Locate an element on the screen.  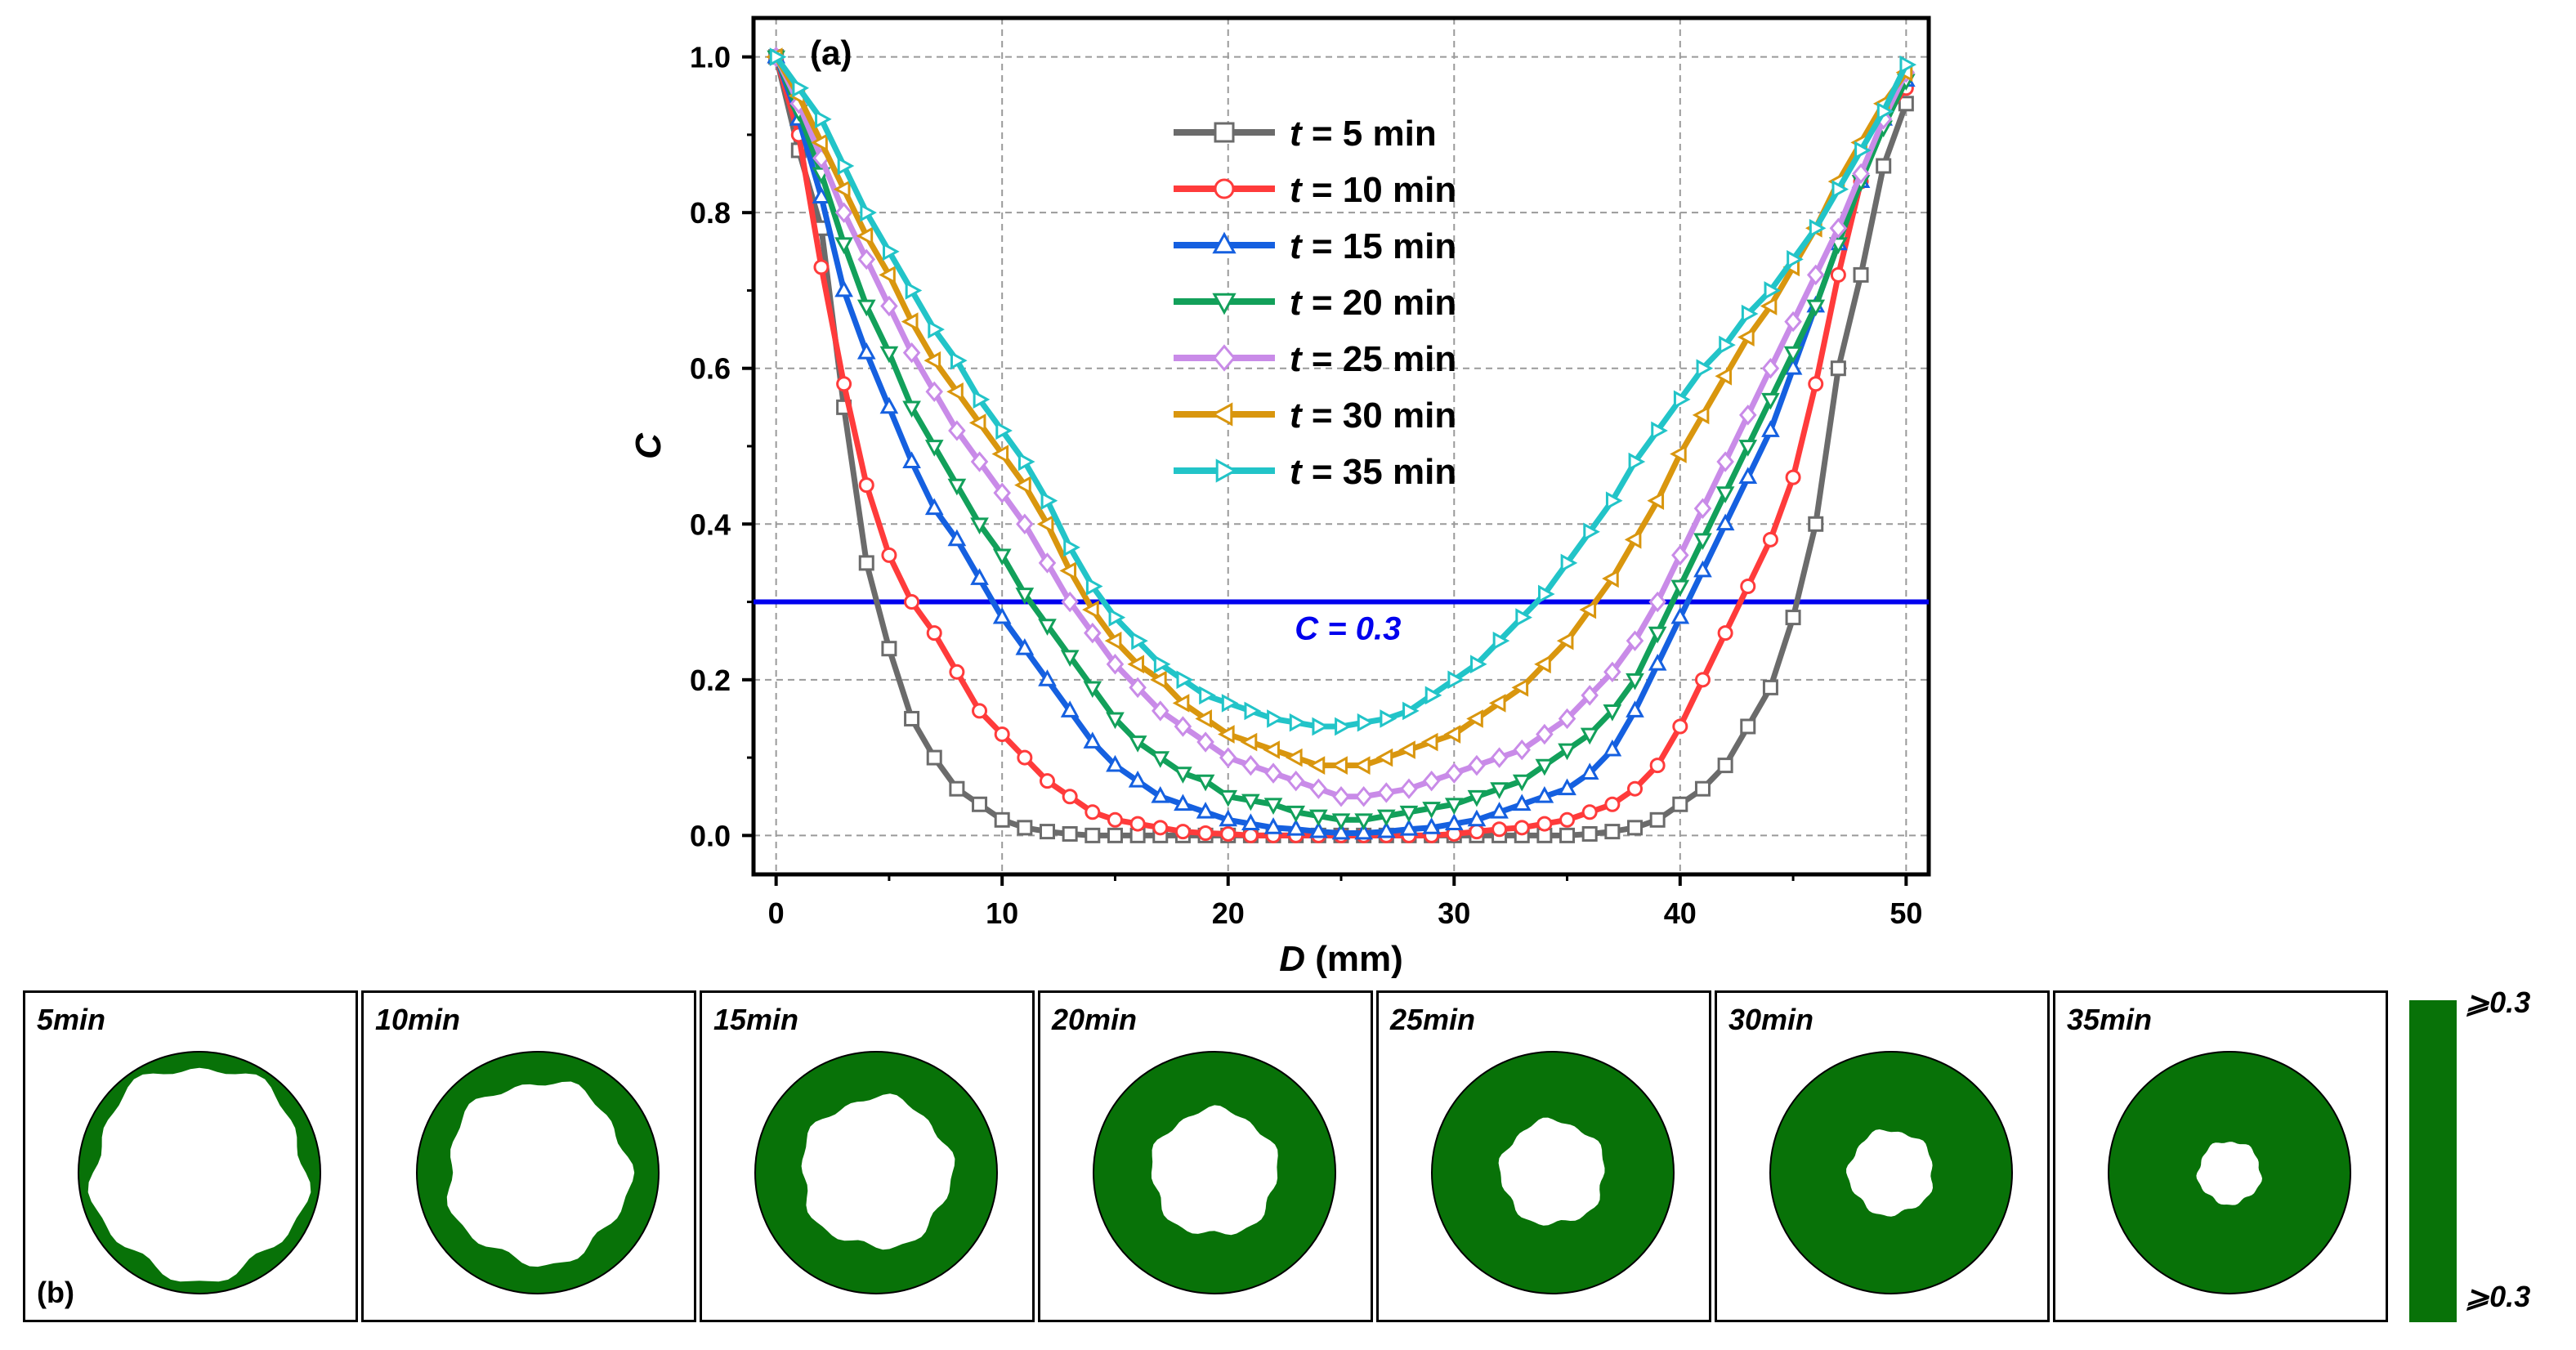
legend-item: t = 35 min is located at coordinates (1315, 472).